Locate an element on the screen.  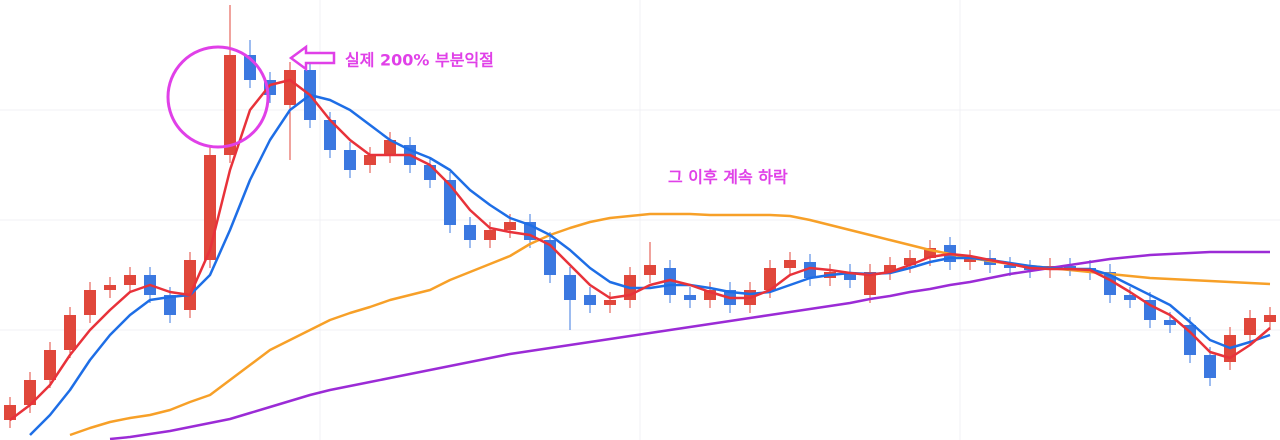
arrow is located at coordinates (312, 58).